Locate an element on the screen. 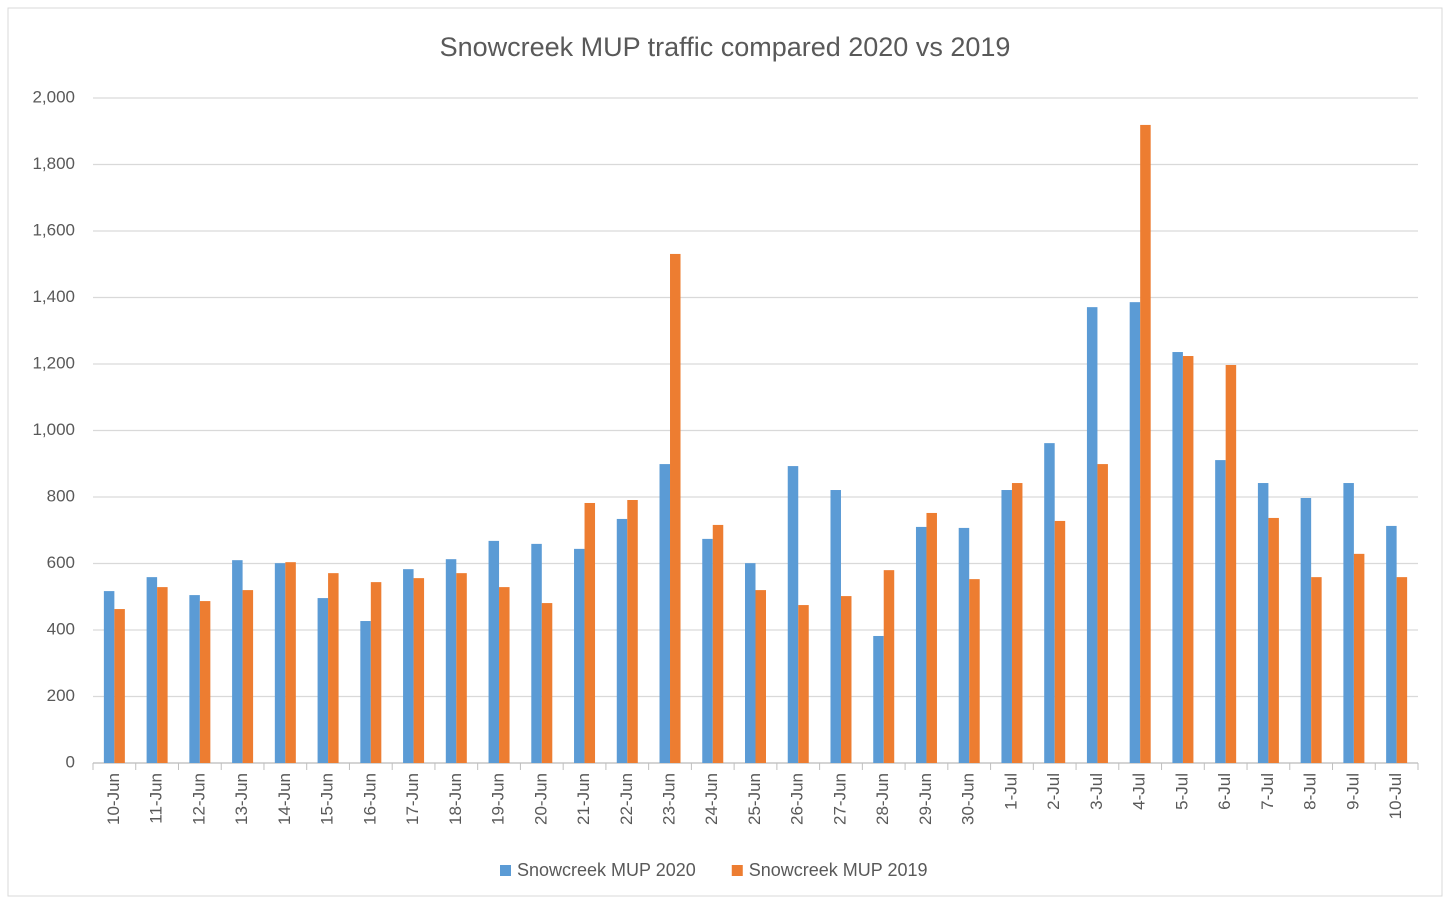  x-tick-label: 18-Jun is located at coordinates (455, 799).